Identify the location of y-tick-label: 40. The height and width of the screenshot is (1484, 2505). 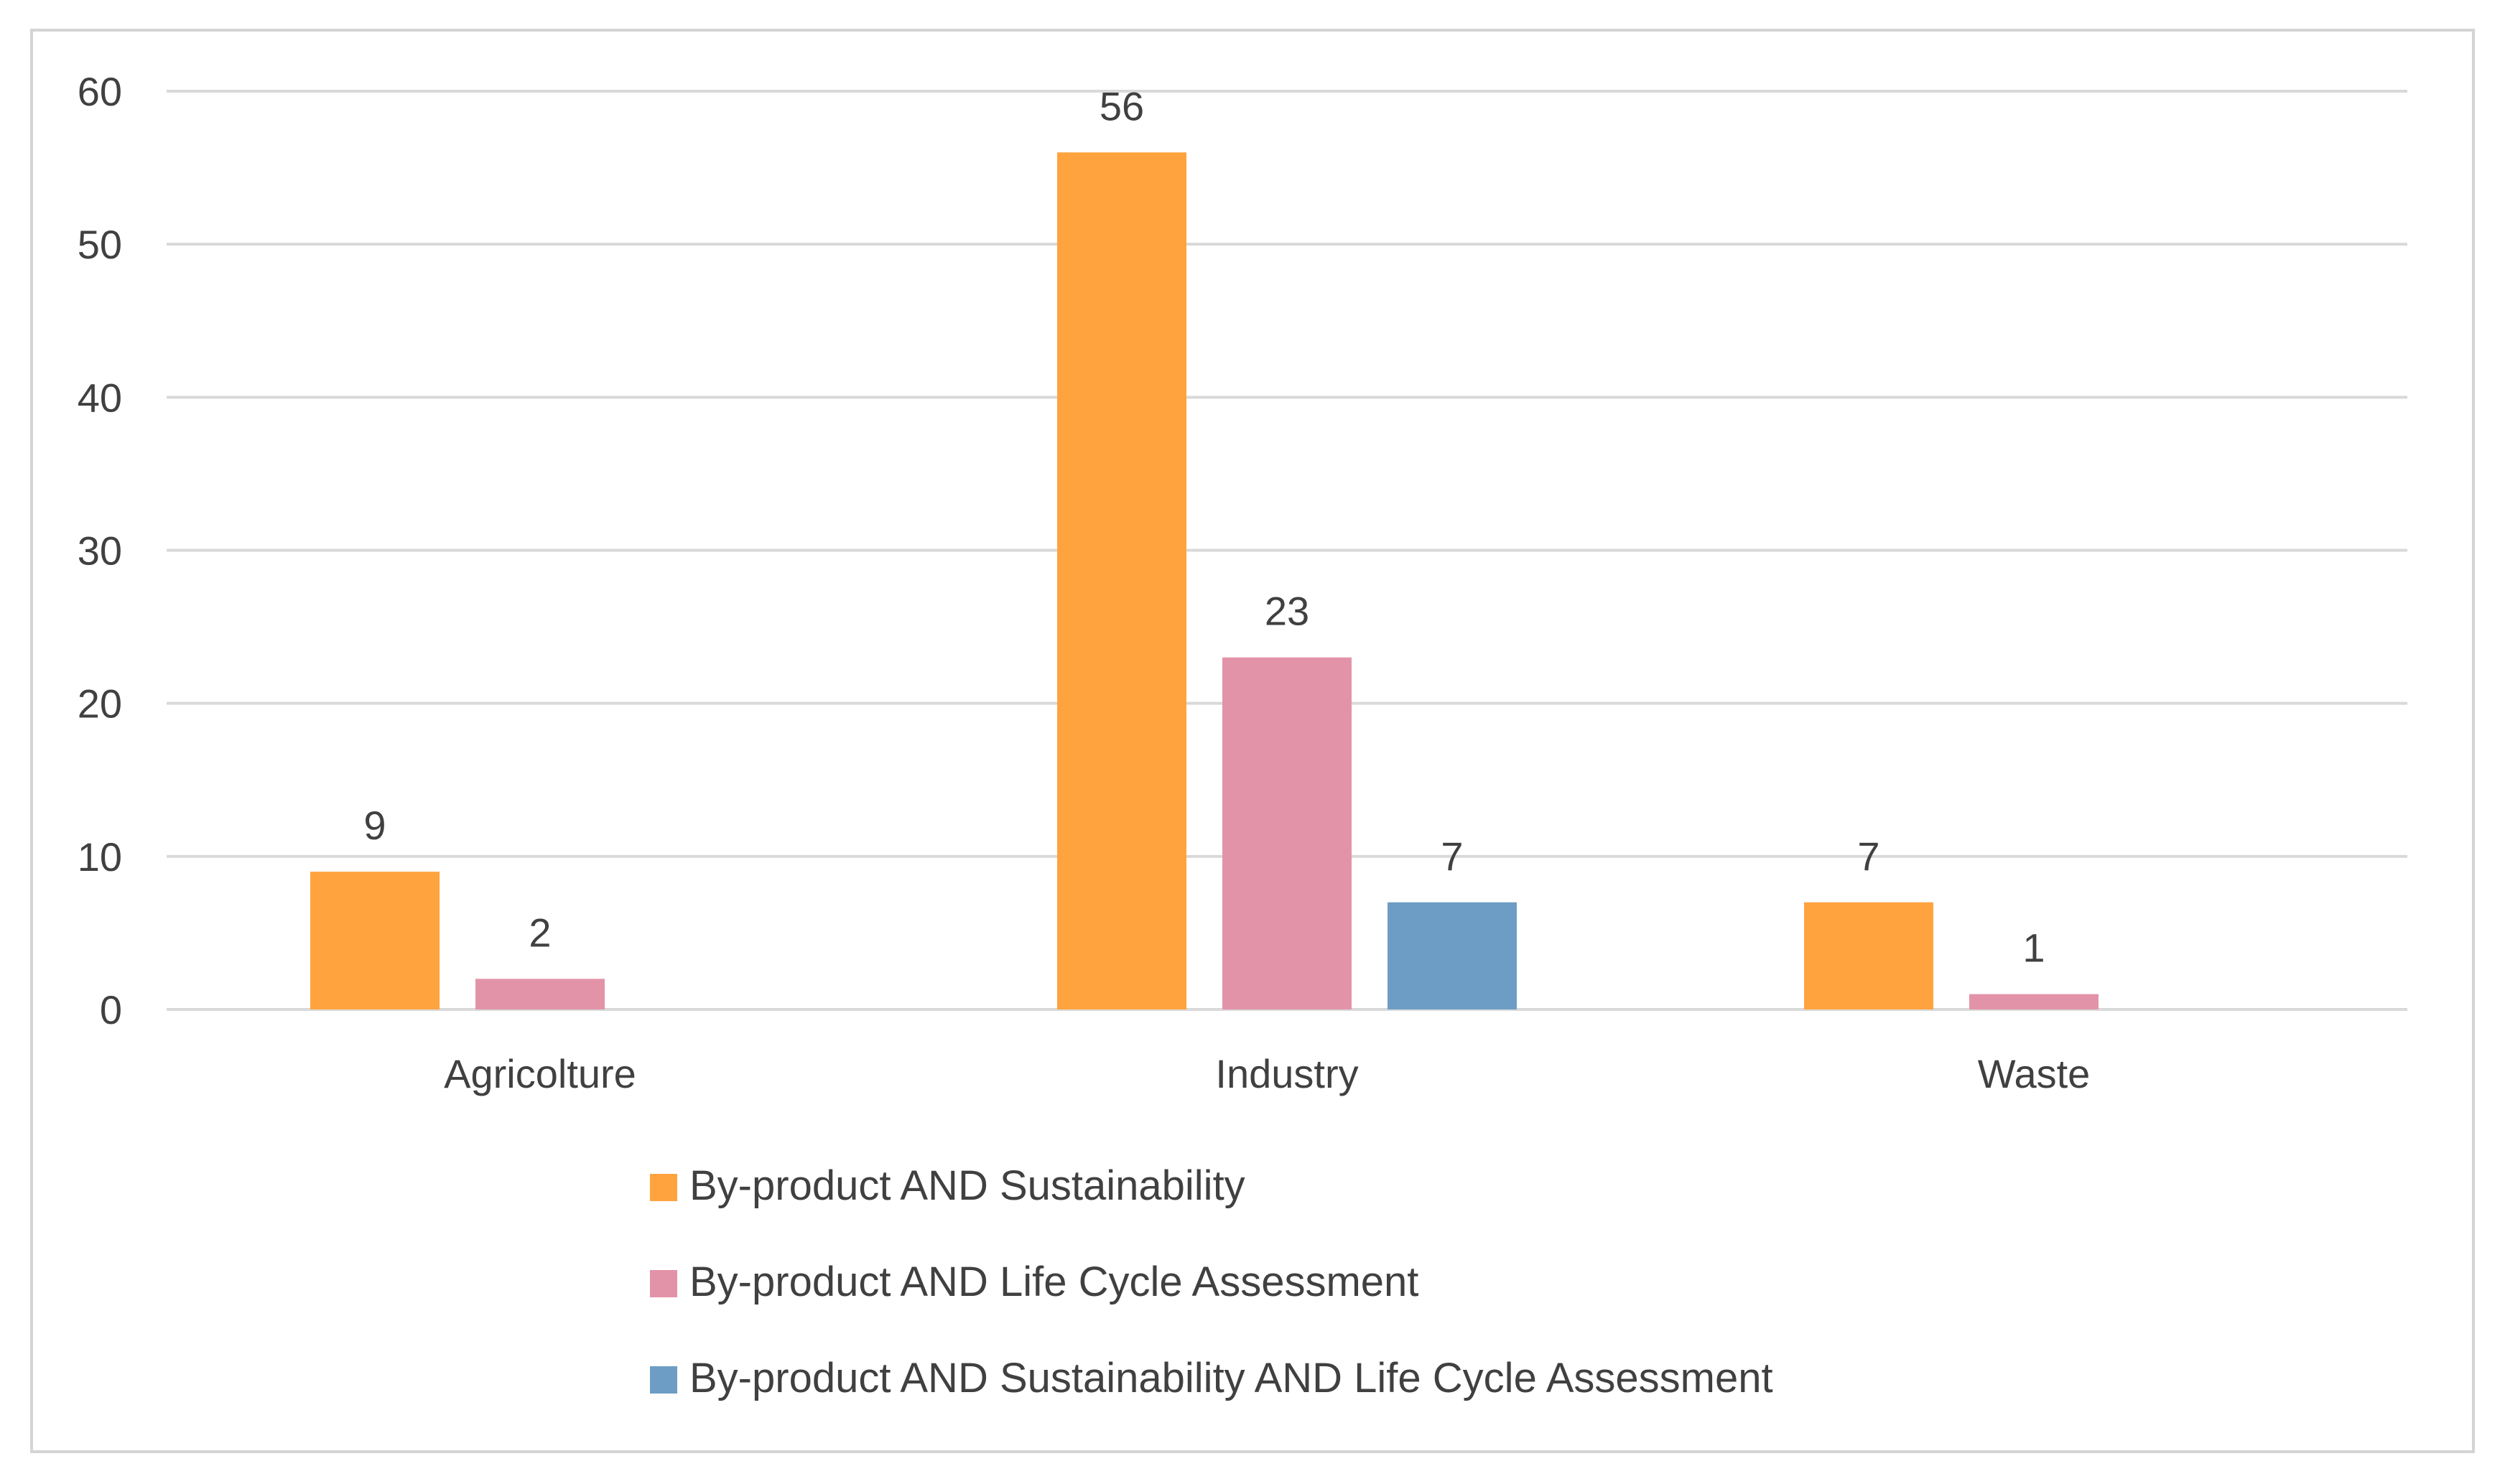
(100, 397).